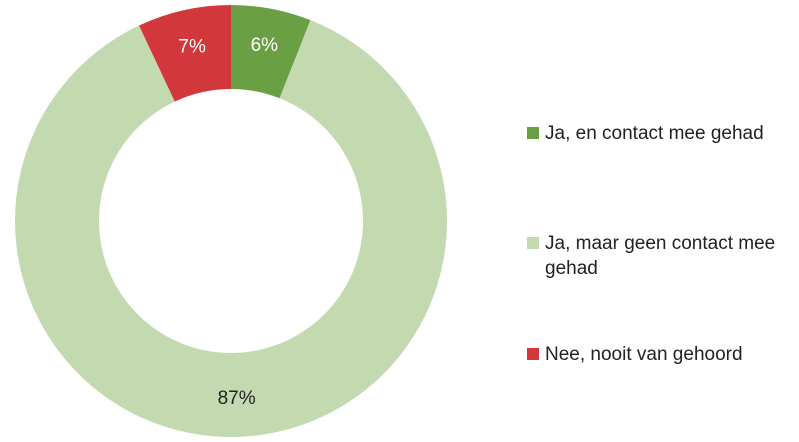 Image resolution: width=799 pixels, height=442 pixels. Describe the element at coordinates (654, 133) in the screenshot. I see `legend-label: Ja, en contact mee gehad` at that location.